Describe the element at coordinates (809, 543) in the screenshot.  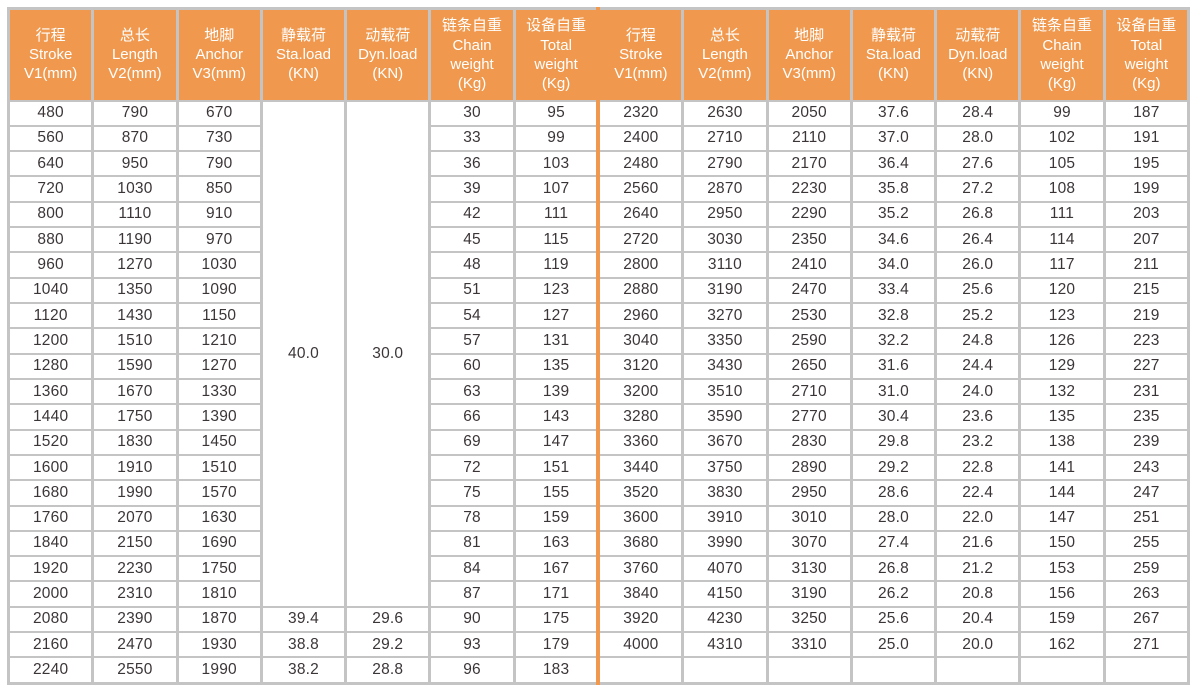
I see `table-cell: 3070` at that location.